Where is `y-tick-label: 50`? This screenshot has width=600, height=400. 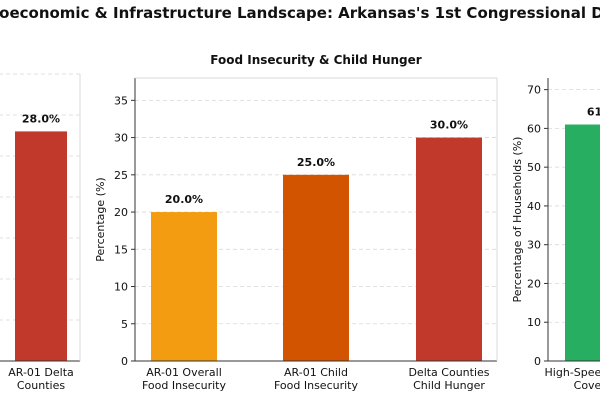 y-tick-label: 50 is located at coordinates (534, 167).